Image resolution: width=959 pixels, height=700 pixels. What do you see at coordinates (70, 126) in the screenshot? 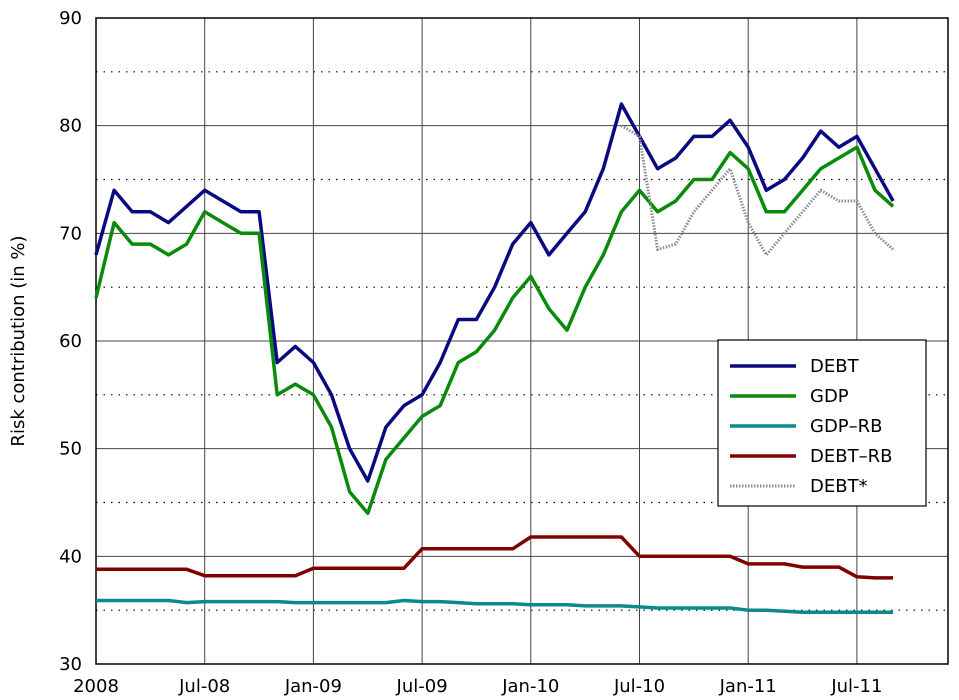
I see `y-tick-label: 80` at bounding box center [70, 126].